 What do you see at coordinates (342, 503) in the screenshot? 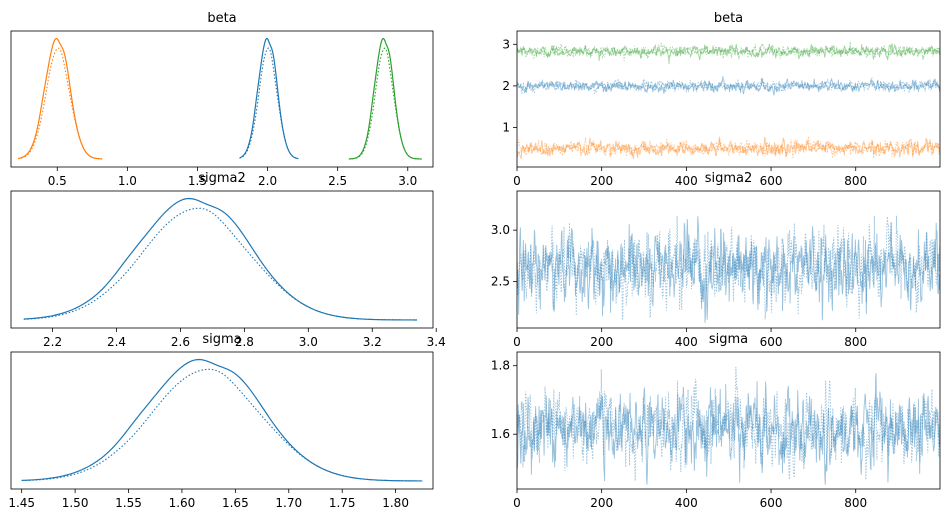
I see `x-tick-label: 1.75` at bounding box center [342, 503].